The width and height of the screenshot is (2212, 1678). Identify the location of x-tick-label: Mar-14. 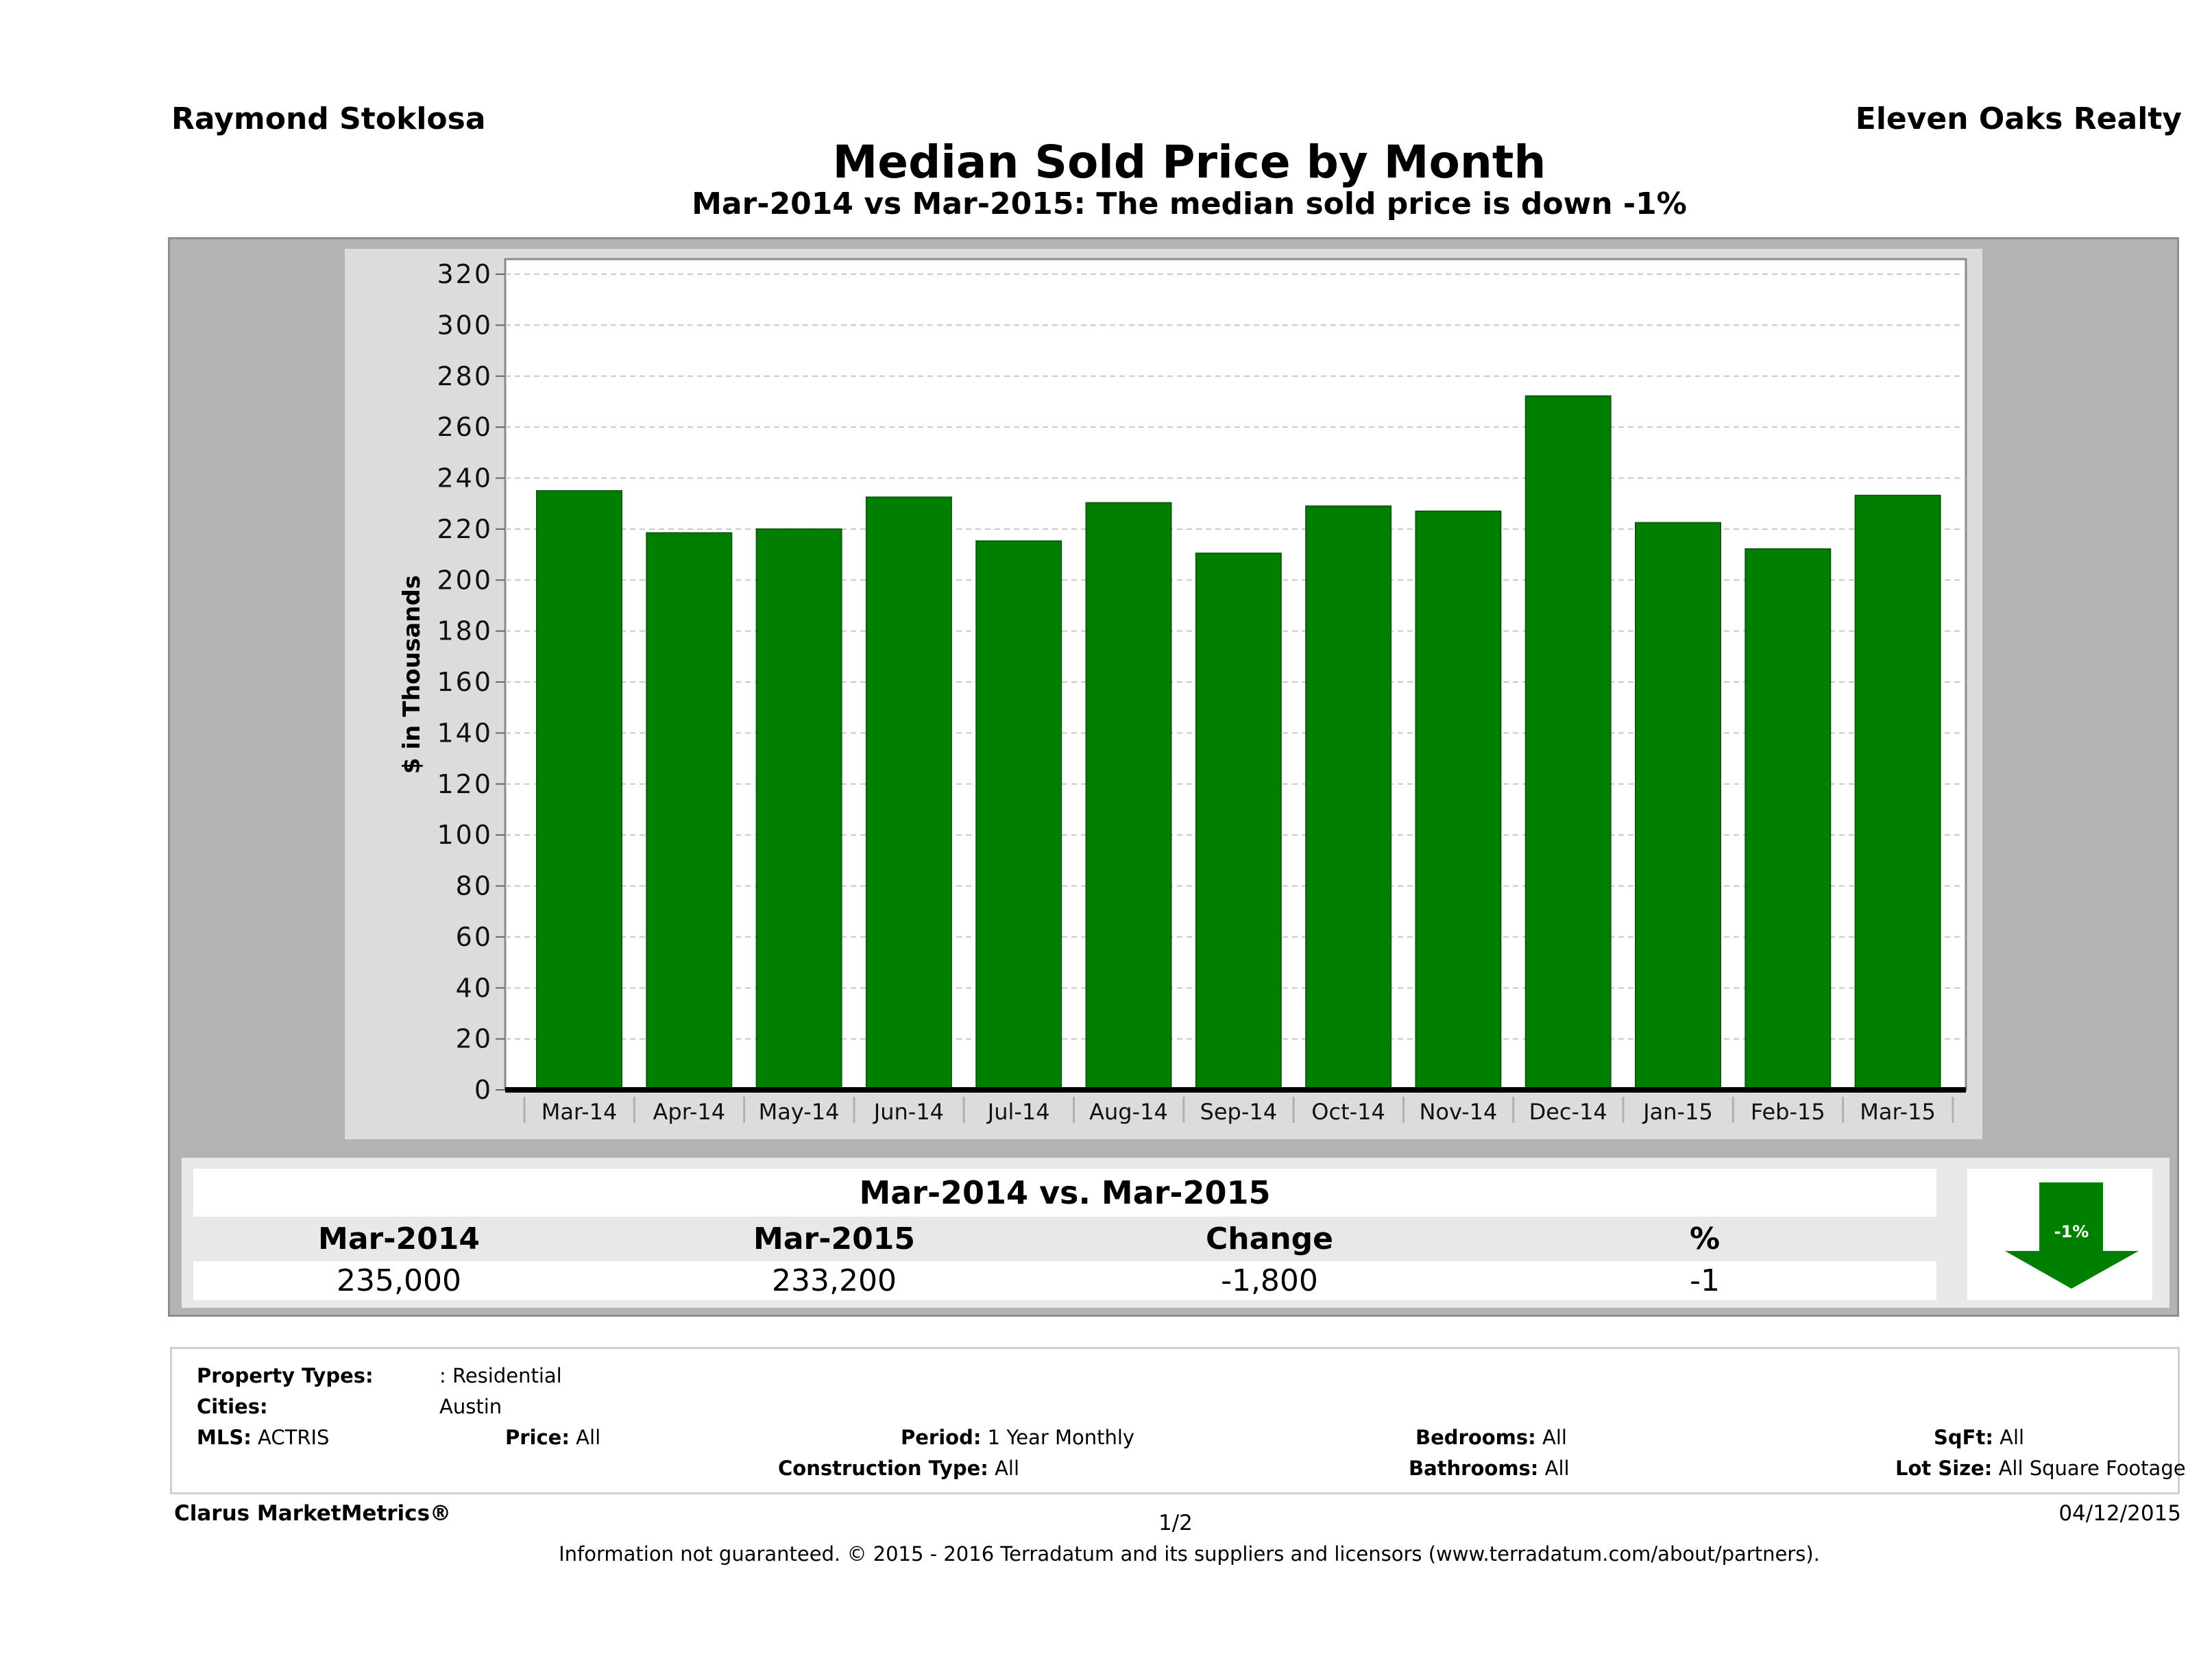
(580, 1112).